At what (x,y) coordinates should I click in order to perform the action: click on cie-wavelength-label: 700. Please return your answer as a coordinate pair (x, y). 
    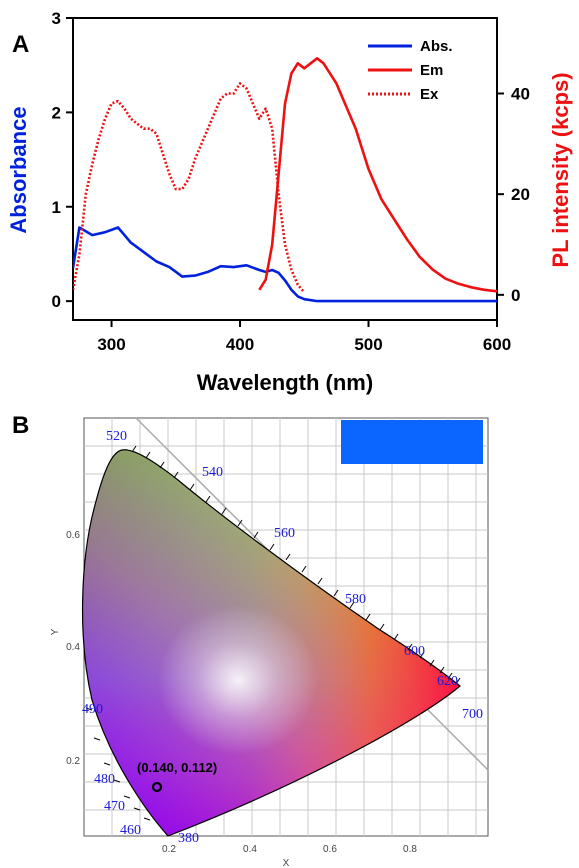
    Looking at the image, I should click on (472, 714).